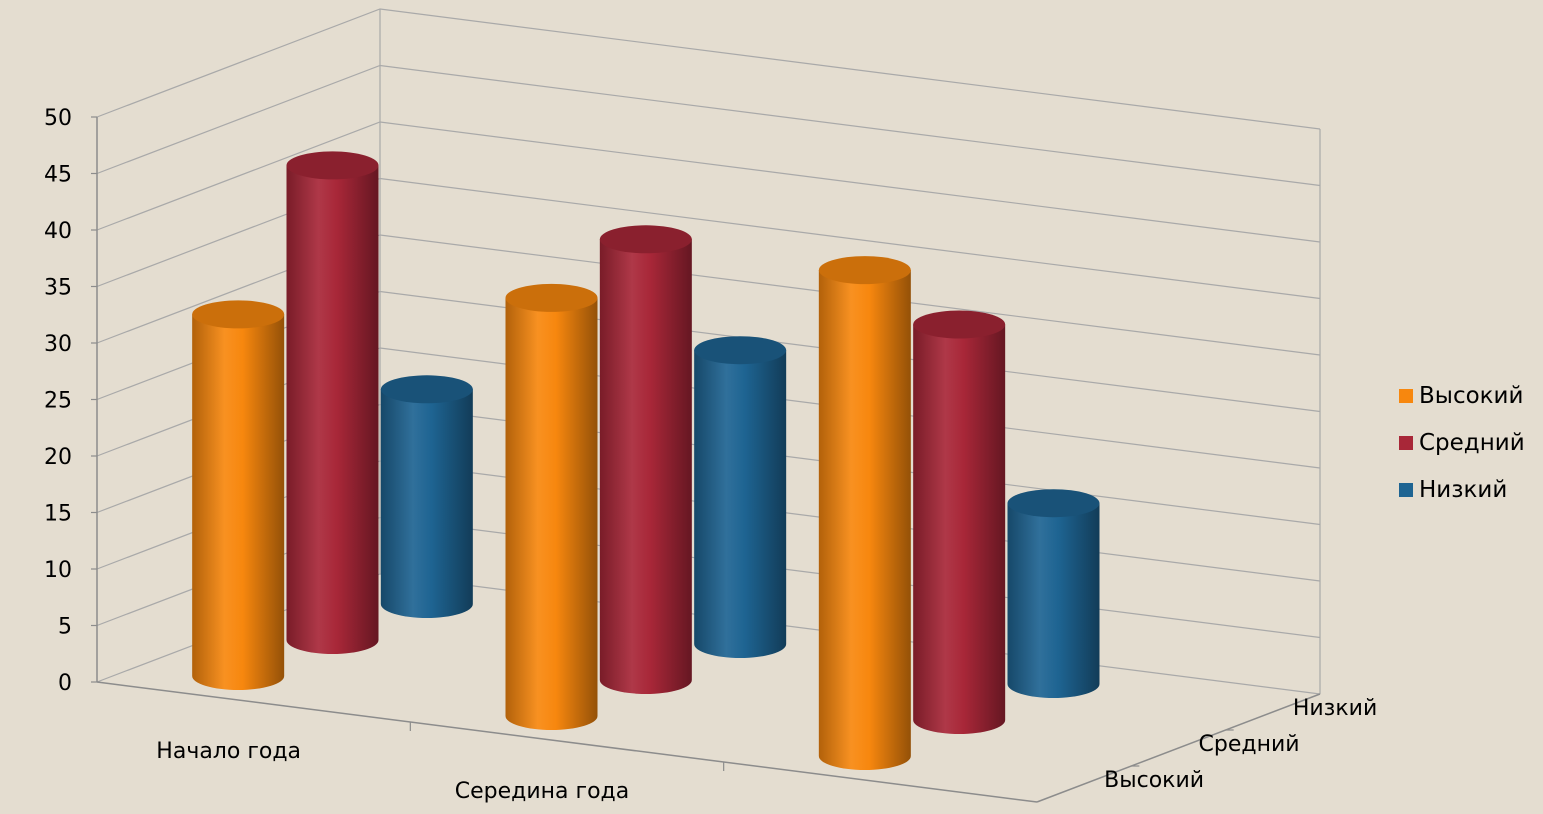  I want to click on y-tick-label: 10, so click(58, 570).